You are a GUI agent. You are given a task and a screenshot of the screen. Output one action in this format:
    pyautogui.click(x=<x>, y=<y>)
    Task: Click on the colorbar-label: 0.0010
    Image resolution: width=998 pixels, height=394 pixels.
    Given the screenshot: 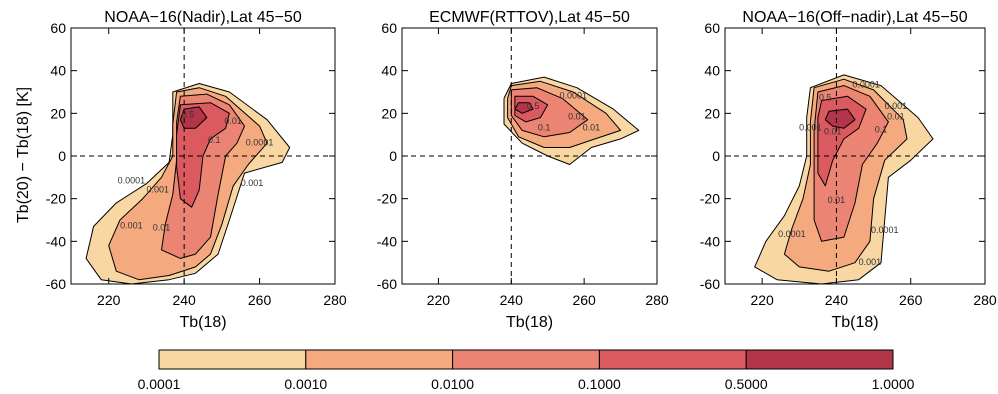 What is the action you would take?
    pyautogui.click(x=305, y=384)
    